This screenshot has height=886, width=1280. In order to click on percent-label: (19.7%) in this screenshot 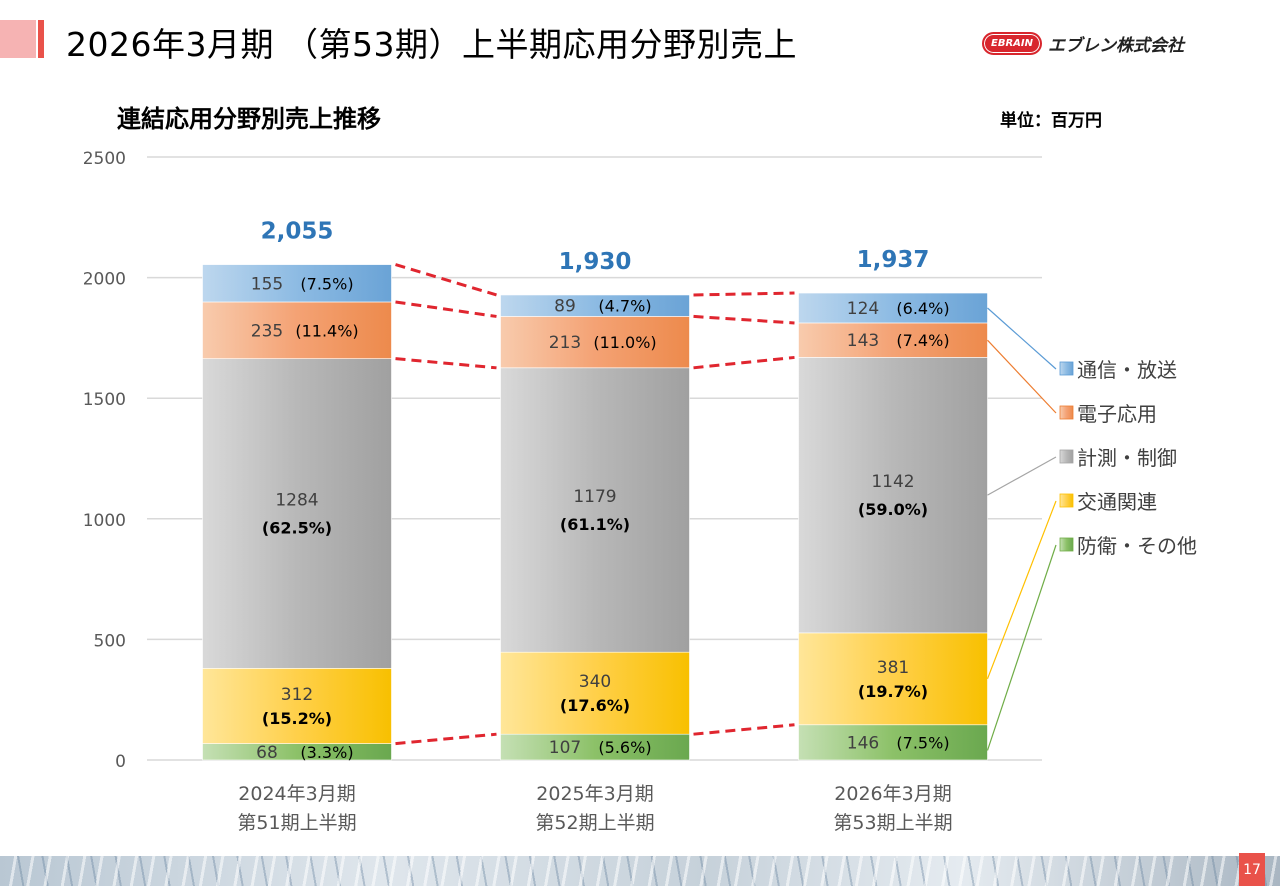, I will do `click(893, 691)`.